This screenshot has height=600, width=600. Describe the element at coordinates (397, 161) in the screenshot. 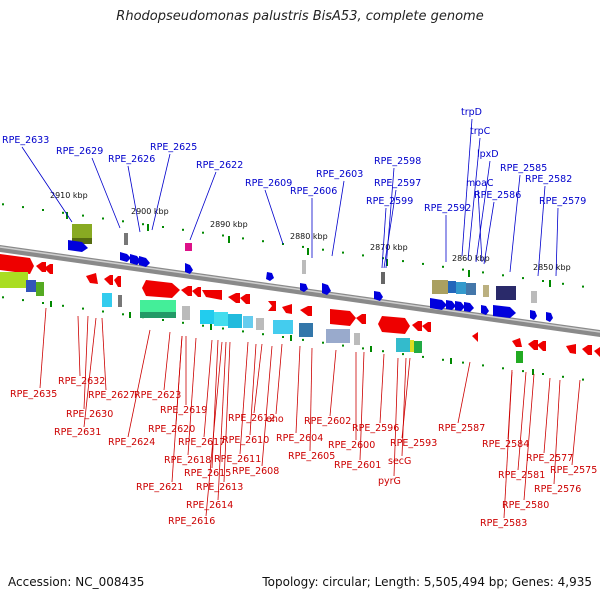

I see `gene-label: RPE_2598` at that location.